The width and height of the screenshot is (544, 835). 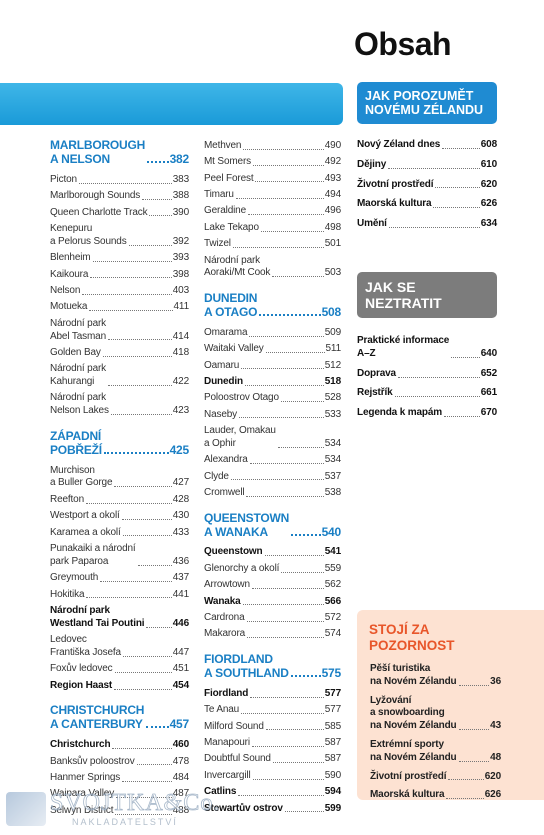 What do you see at coordinates (119, 578) in the screenshot?
I see `toc-entry: Greymouth 437` at bounding box center [119, 578].